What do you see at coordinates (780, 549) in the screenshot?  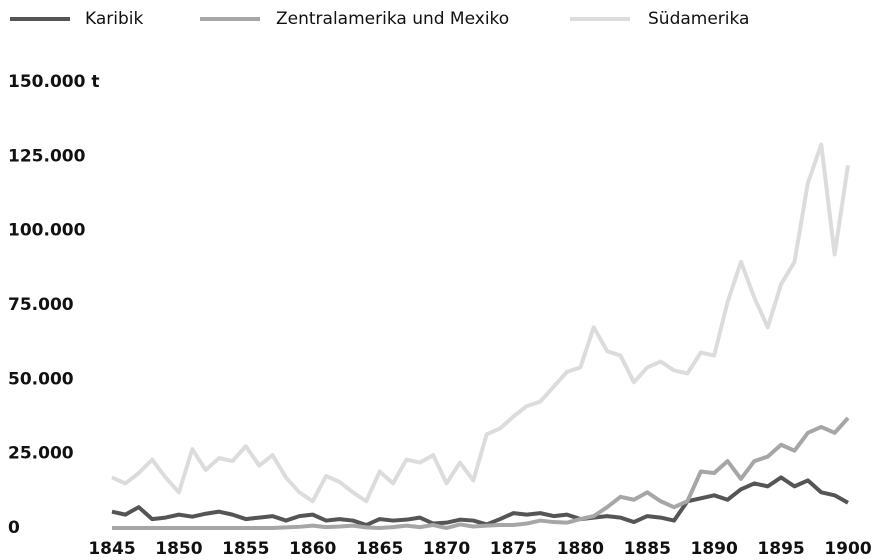 I see `x-tick-label: 1895` at bounding box center [780, 549].